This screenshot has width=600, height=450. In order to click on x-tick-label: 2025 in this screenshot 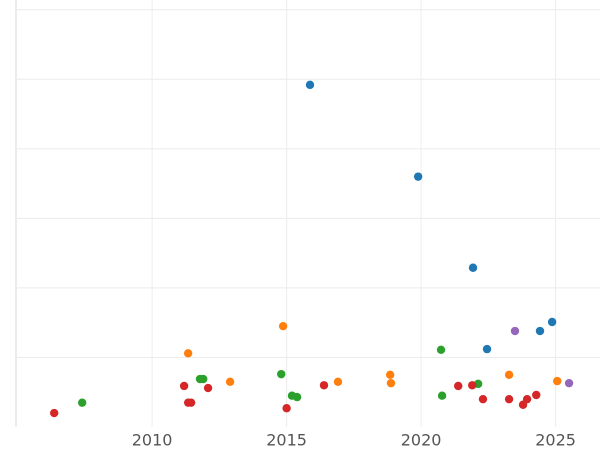, I will do `click(555, 440)`.